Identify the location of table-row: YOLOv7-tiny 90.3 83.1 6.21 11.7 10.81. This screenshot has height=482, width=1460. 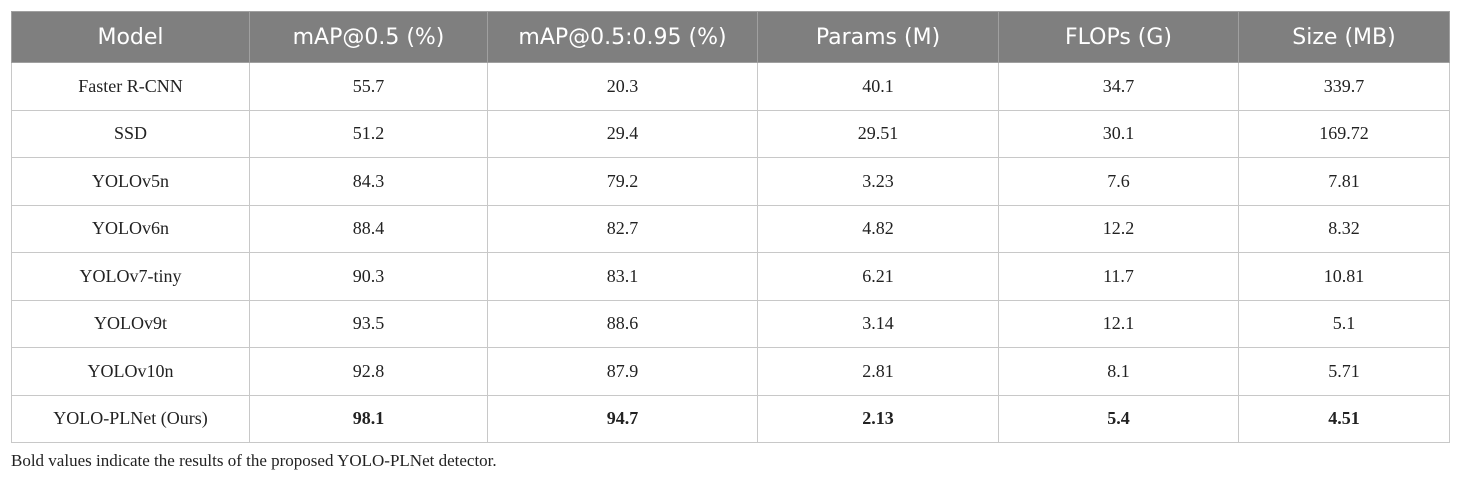
(730, 276).